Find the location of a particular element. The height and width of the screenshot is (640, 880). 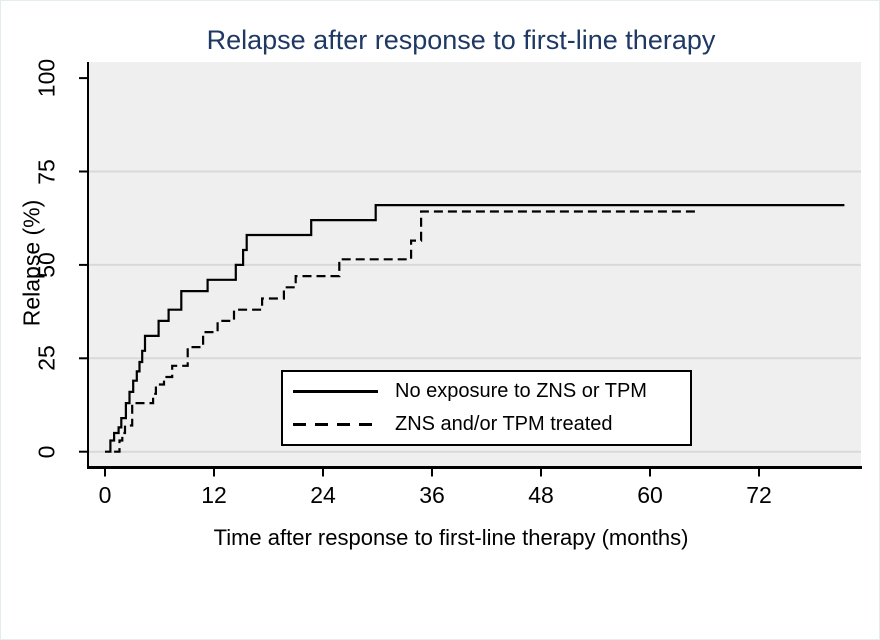

dashed-line-sample-icon is located at coordinates (335, 424).